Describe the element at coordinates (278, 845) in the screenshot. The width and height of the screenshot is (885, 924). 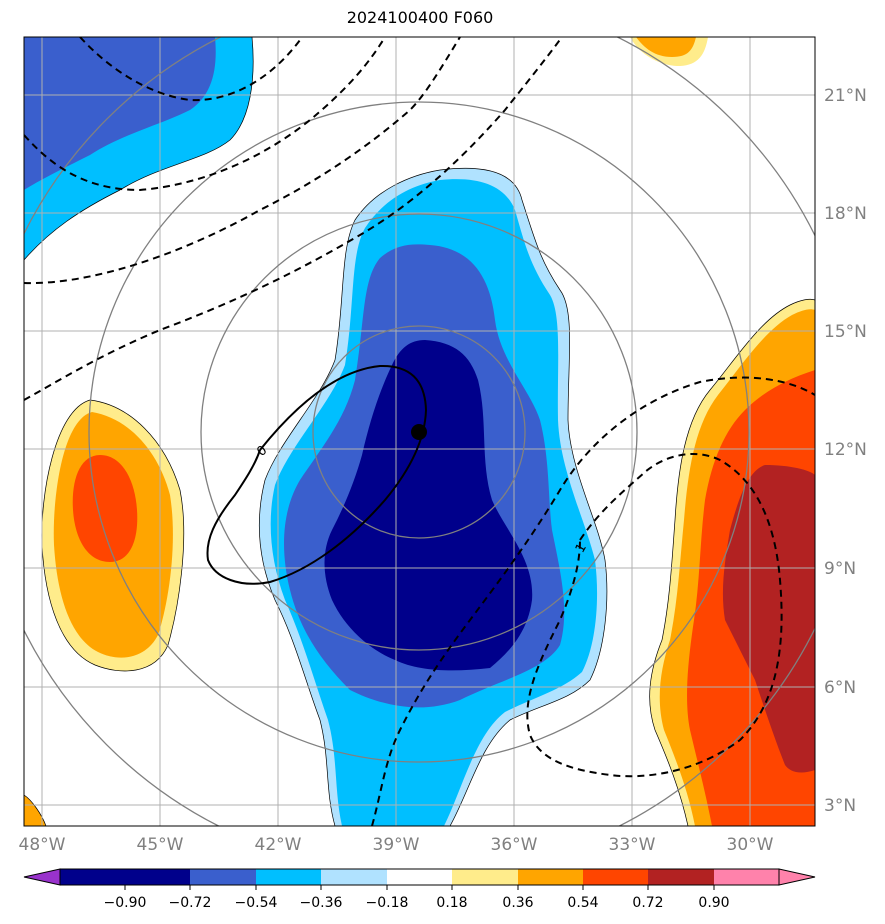
I see `lon-tick: 42°W` at that location.